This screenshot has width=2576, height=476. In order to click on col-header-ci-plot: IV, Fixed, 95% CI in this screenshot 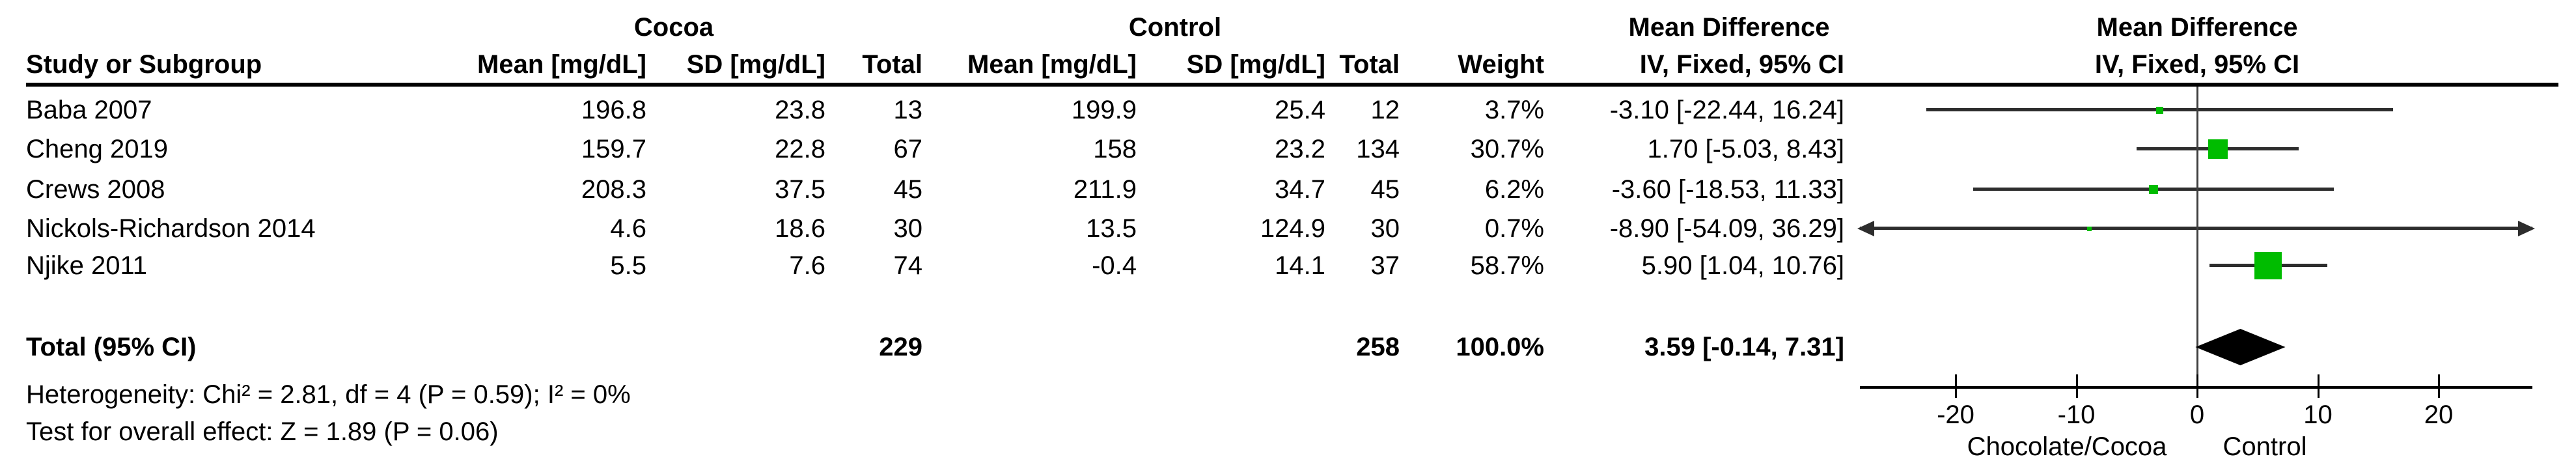, I will do `click(2197, 64)`.